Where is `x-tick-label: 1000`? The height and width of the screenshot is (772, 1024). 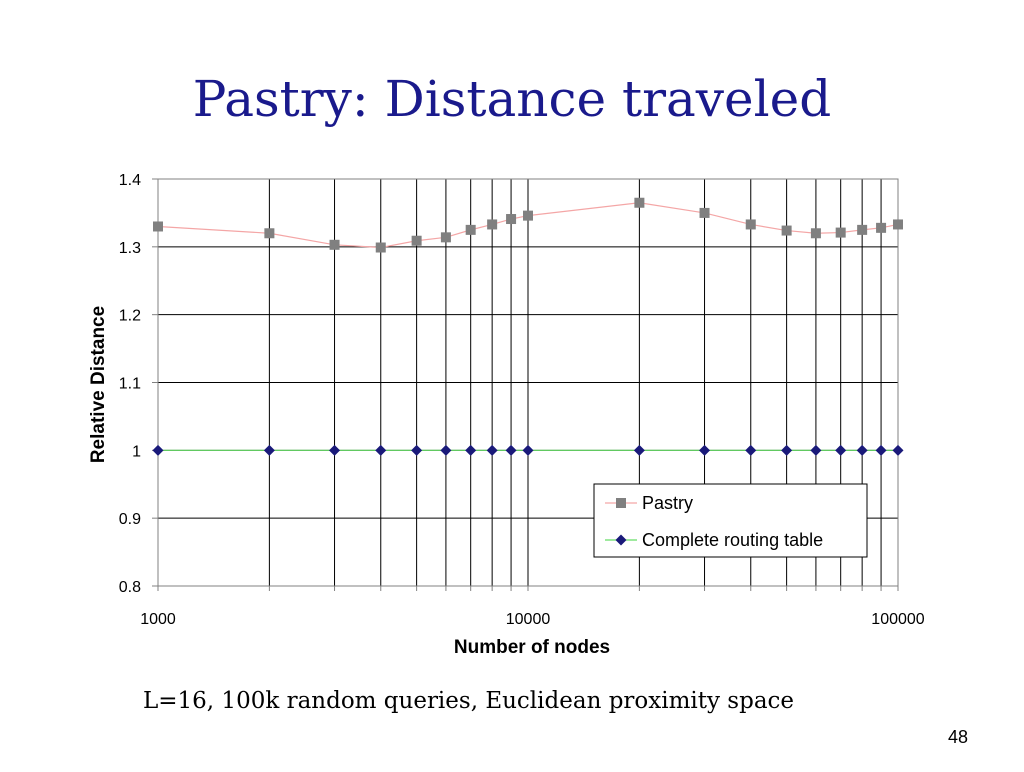 x-tick-label: 1000 is located at coordinates (158, 619).